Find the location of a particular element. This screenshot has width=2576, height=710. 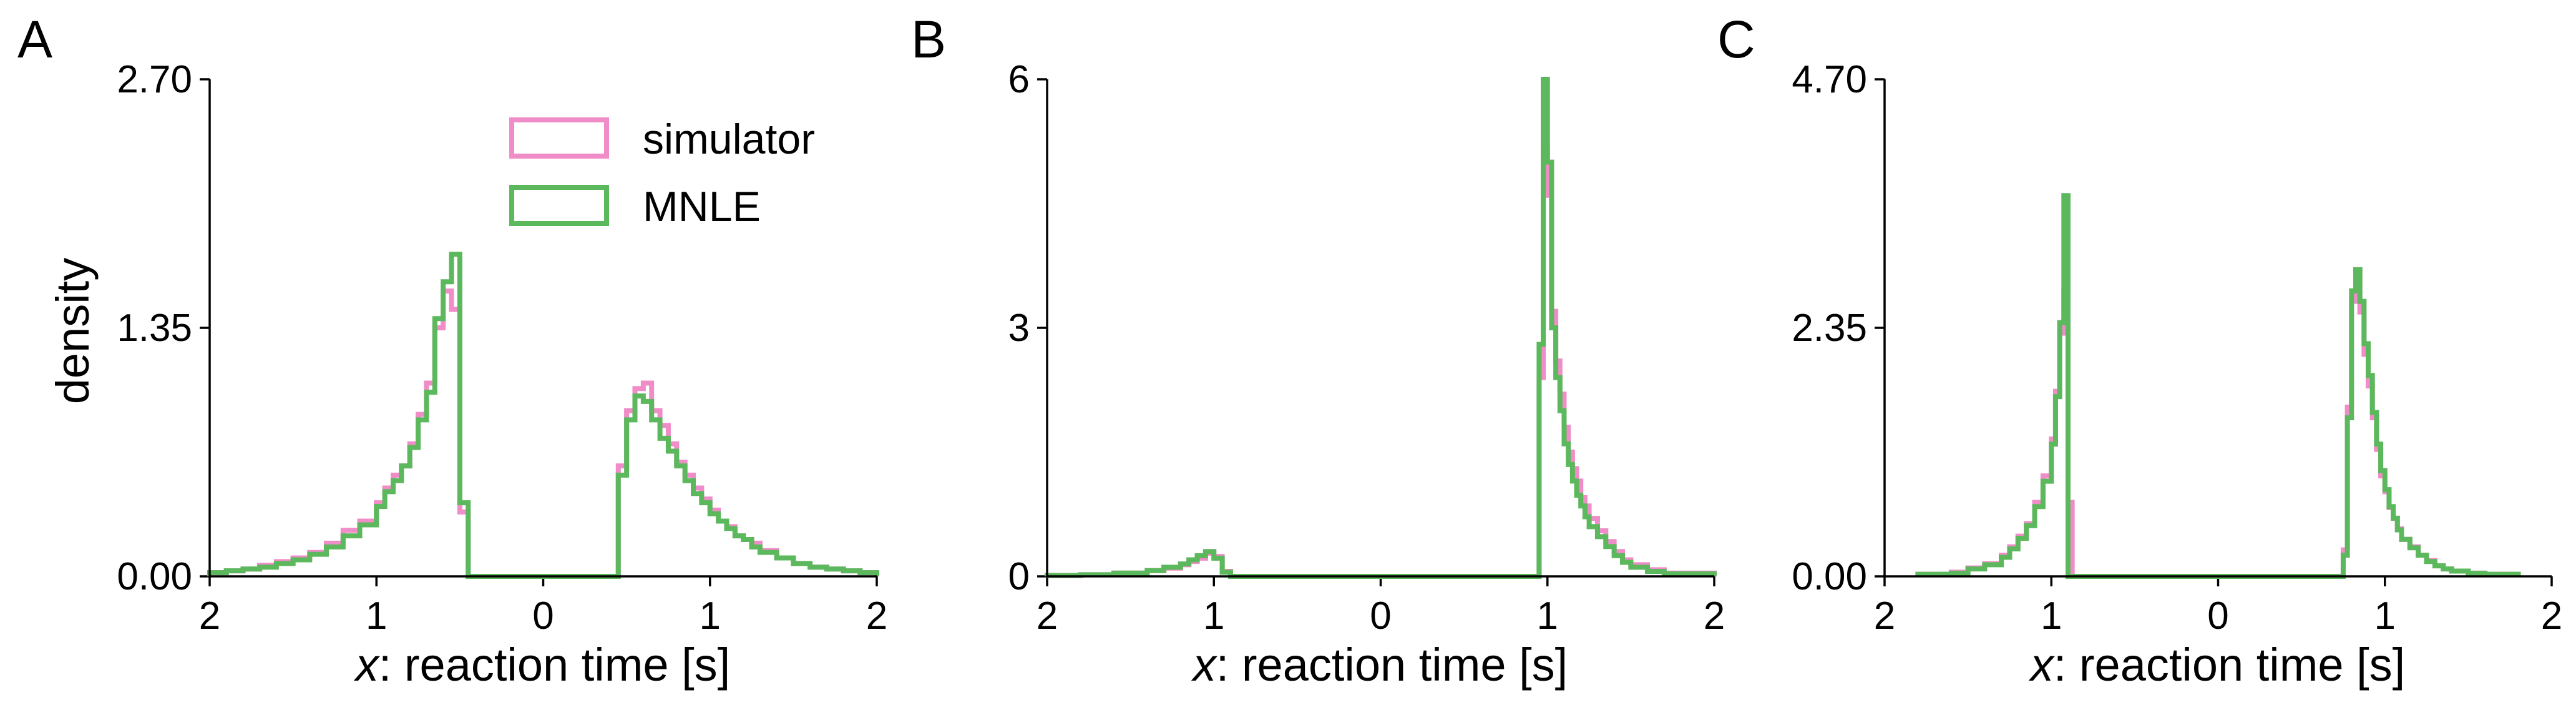

panel-a-ytick-label: 0.00 is located at coordinates (154, 576).